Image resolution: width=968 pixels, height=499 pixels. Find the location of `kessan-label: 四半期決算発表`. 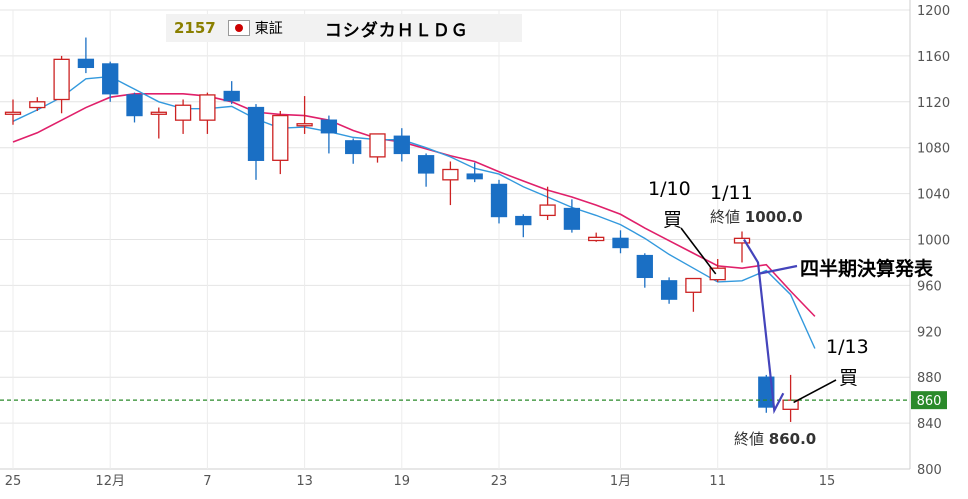

kessan-label: 四半期決算発表 is located at coordinates (867, 269).